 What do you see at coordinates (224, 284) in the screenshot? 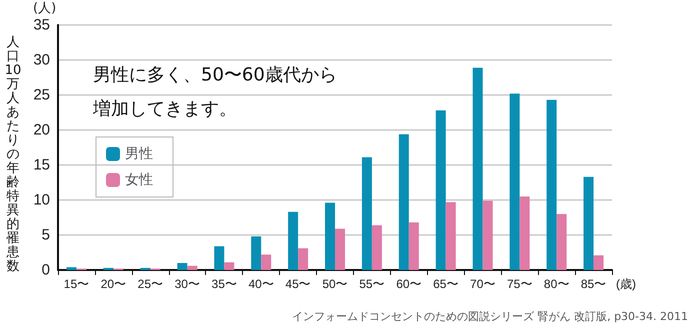
I see `x-tick-label: 35〜` at bounding box center [224, 284].